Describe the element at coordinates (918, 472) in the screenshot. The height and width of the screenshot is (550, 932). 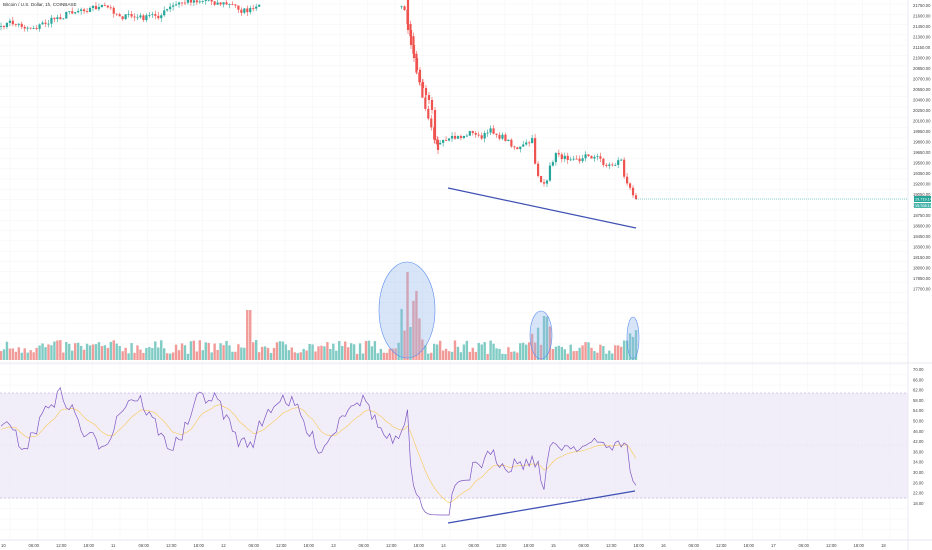
I see `rsi-tick-label: 30.00` at that location.